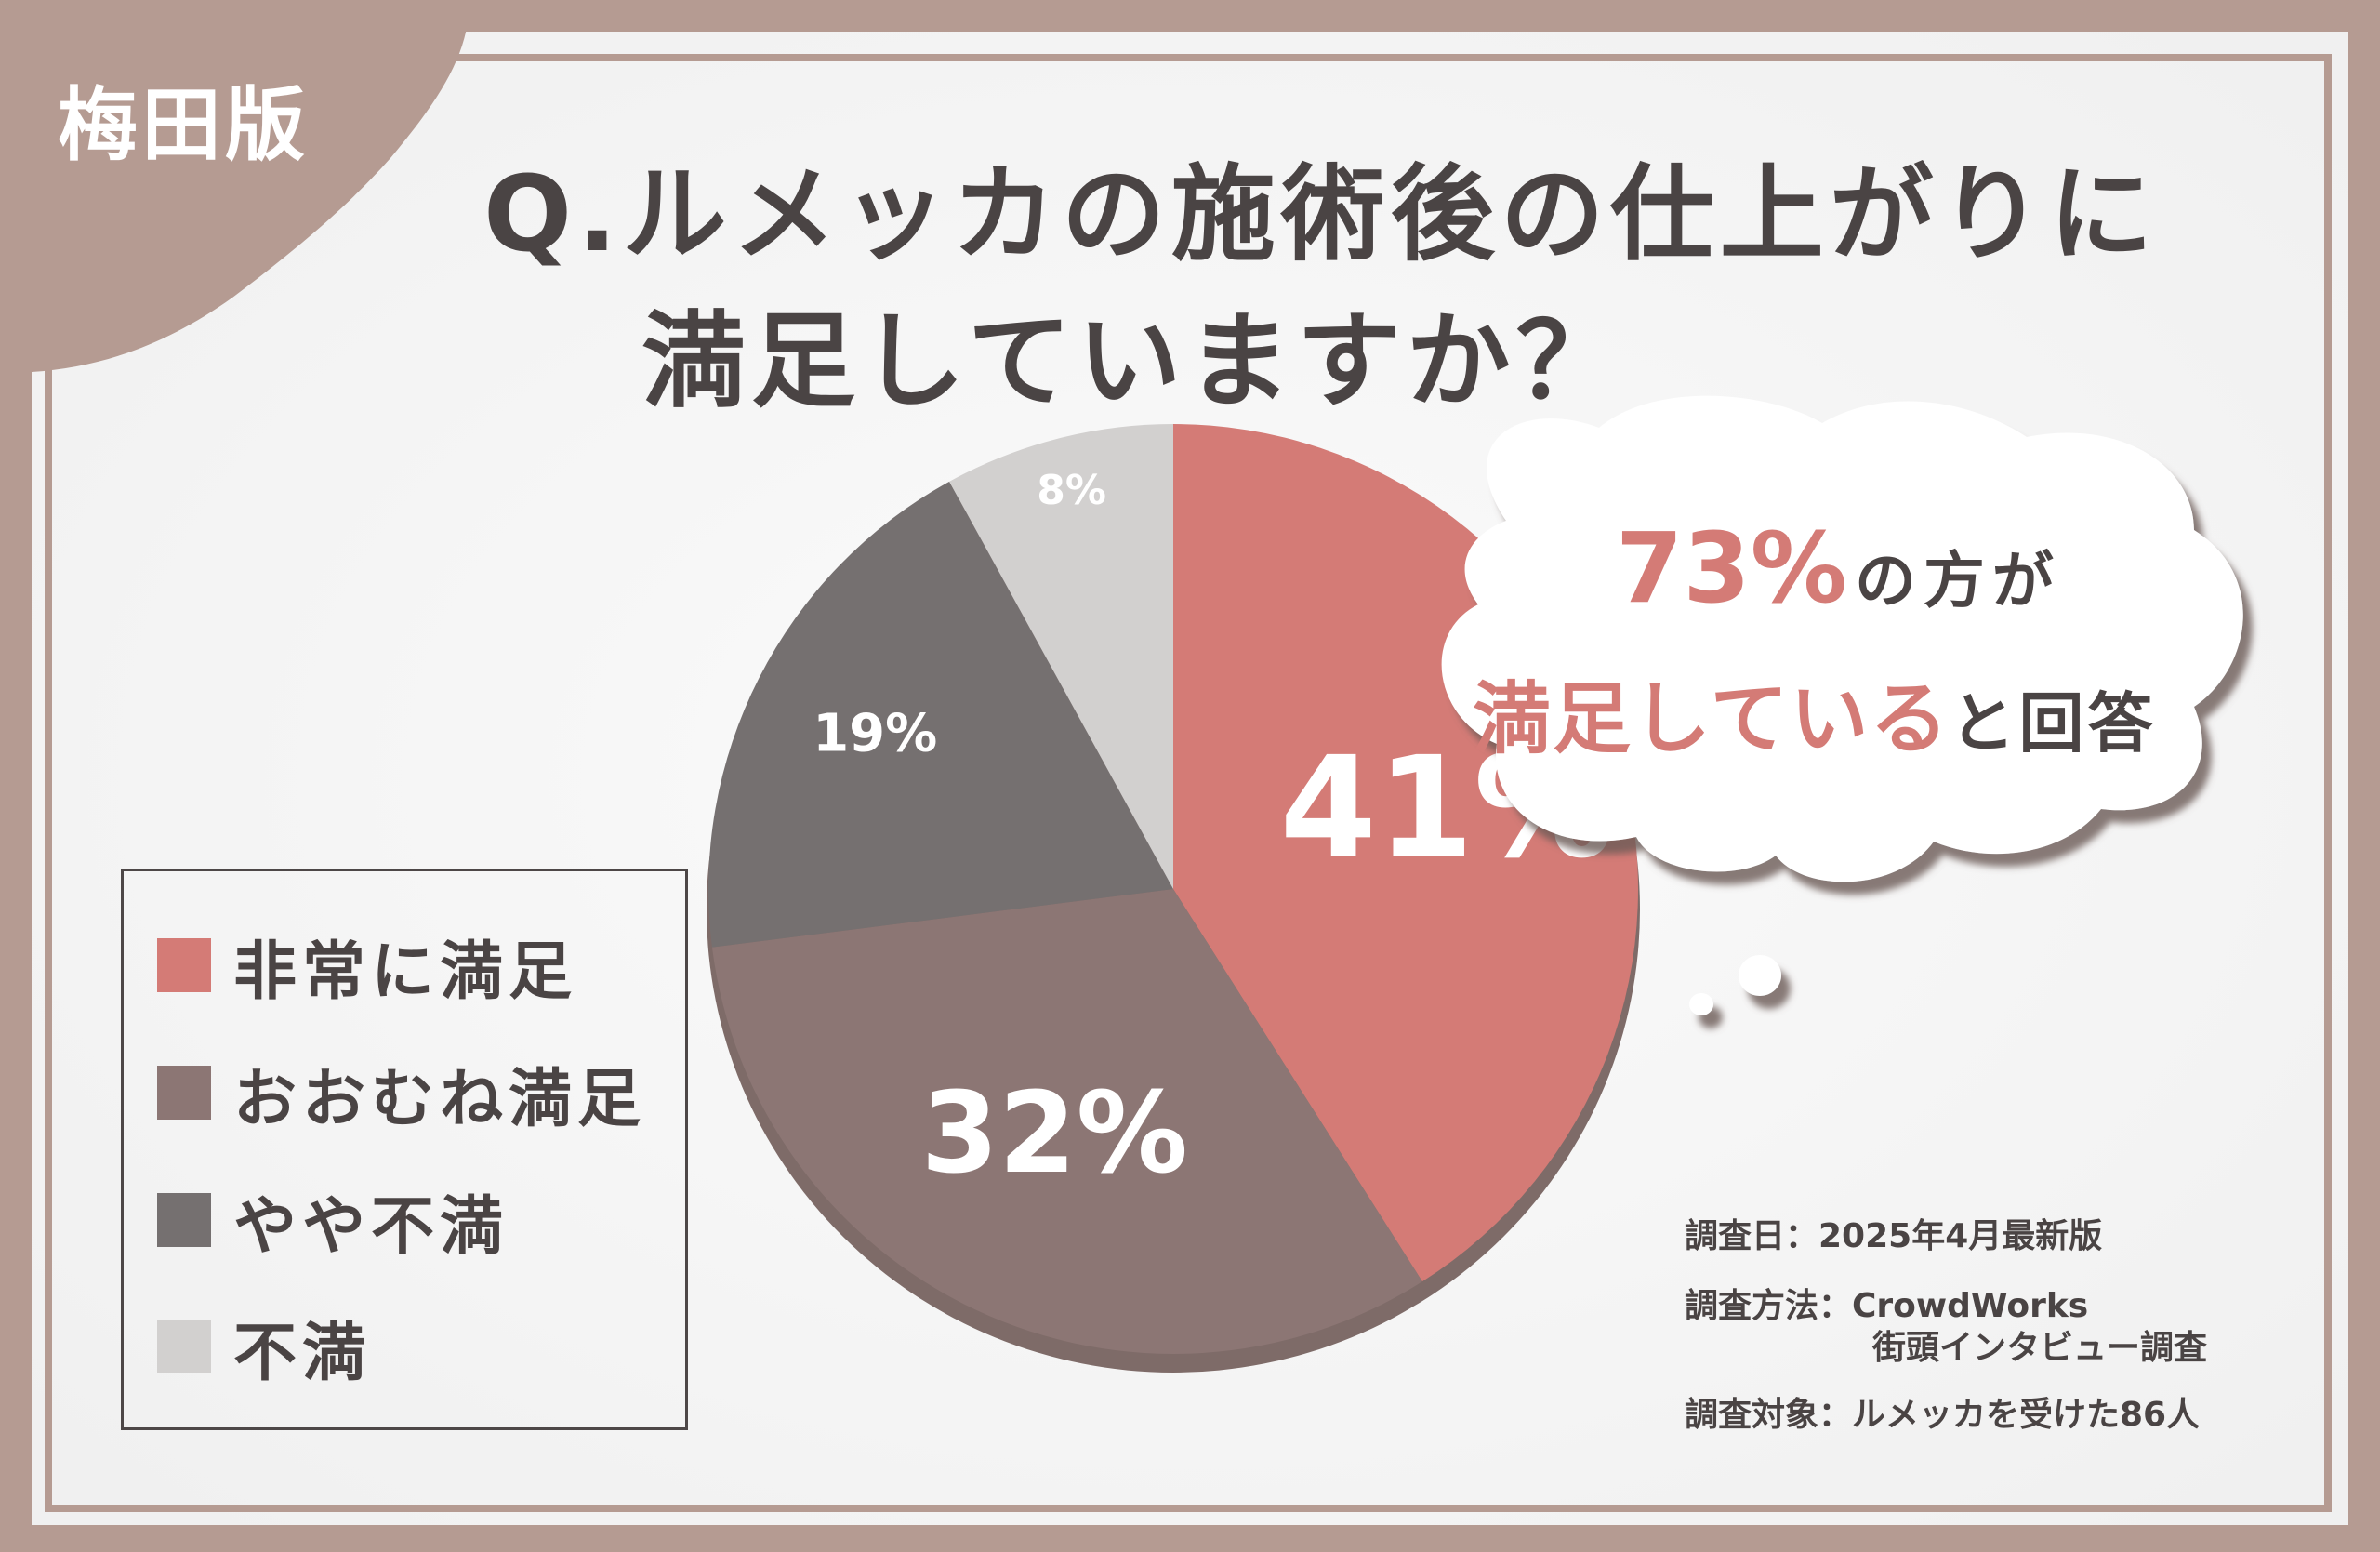  What do you see at coordinates (1943, 1415) in the screenshot?
I see `note-survey-target: 調査対象：ルメッカを受けた86人` at bounding box center [1943, 1415].